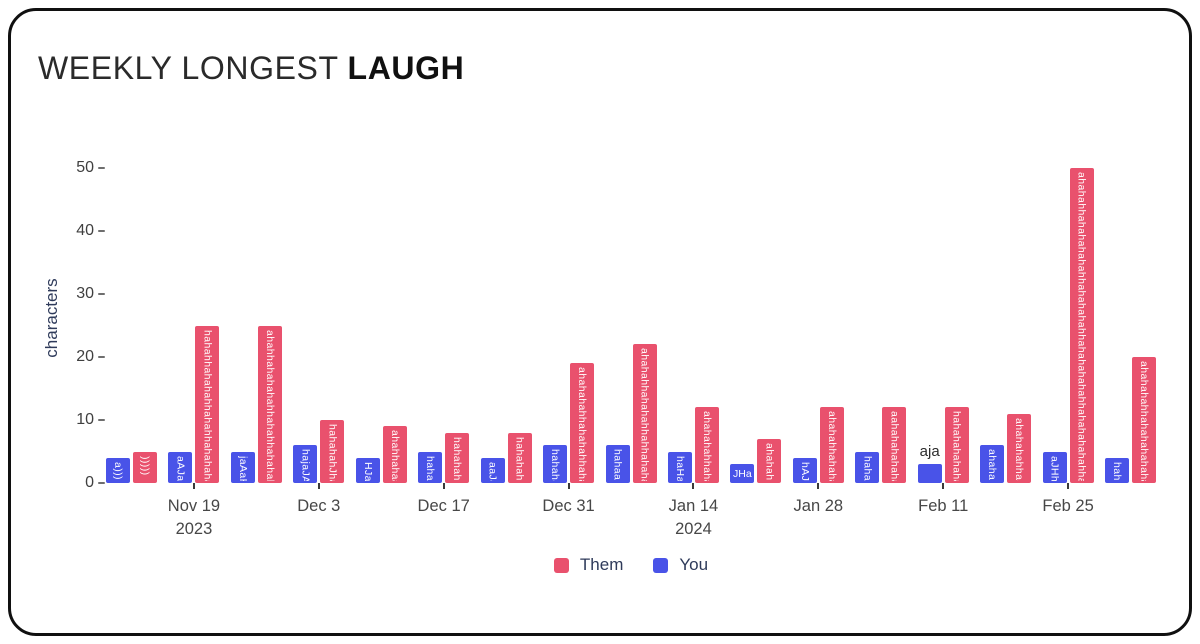 The height and width of the screenshot is (644, 1200). I want to click on y-tick-label: 50, so click(85, 167).